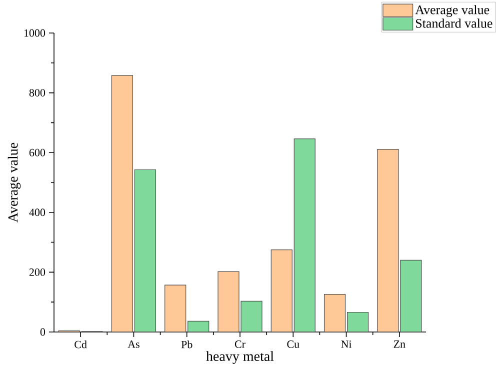 The image size is (498, 377). What do you see at coordinates (454, 23) in the screenshot?
I see `legend-label: Standard value` at bounding box center [454, 23].